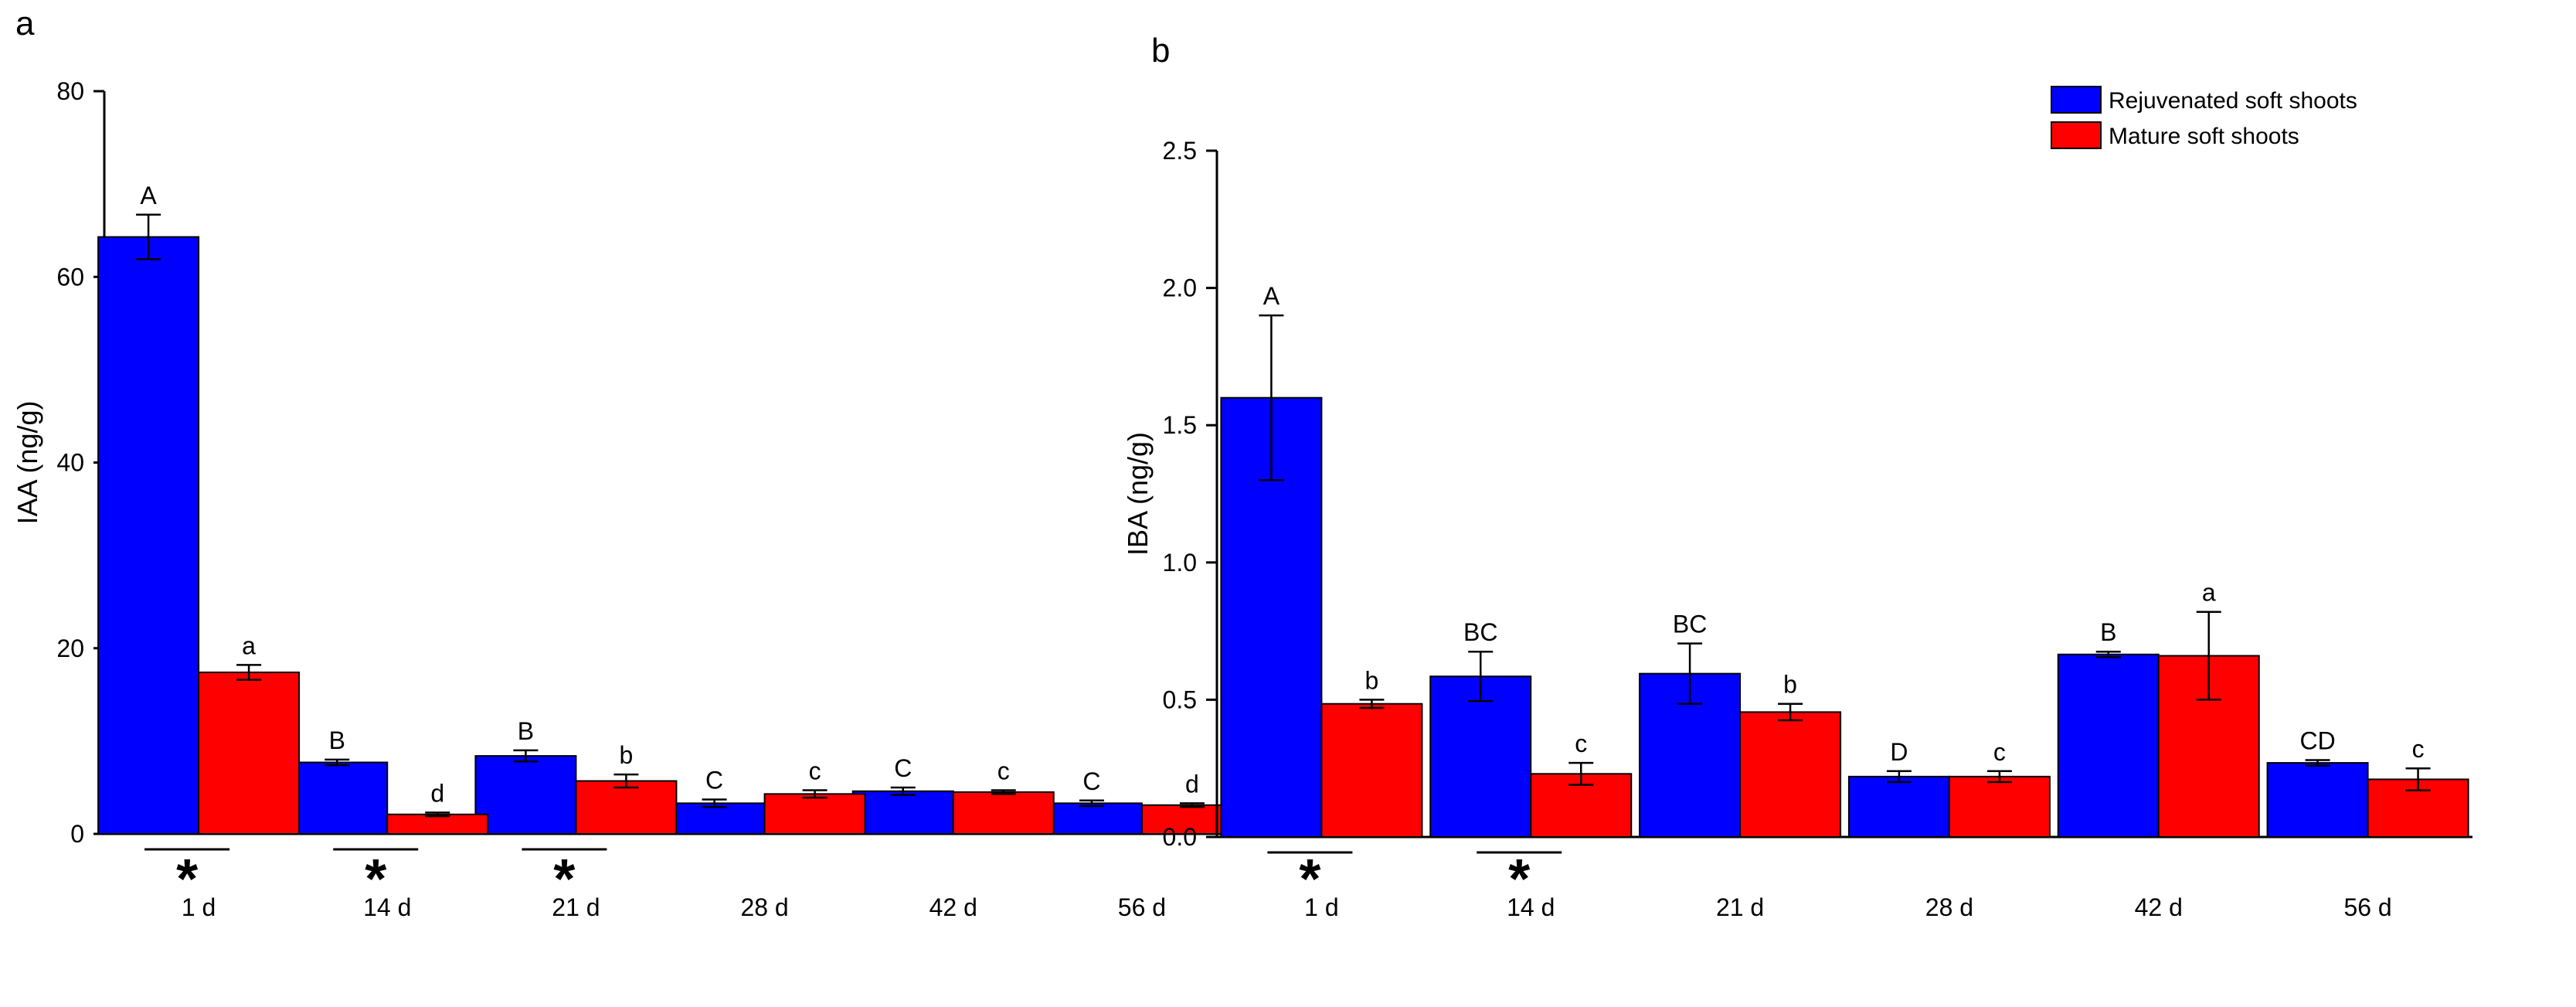  Describe the element at coordinates (1899, 752) in the screenshot. I see `significance-letter: D` at that location.